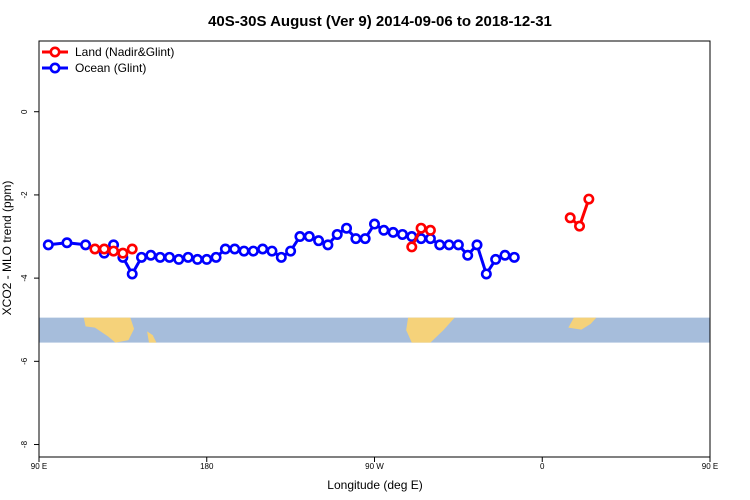 Image resolution: width=750 pixels, height=500 pixels. Describe the element at coordinates (55, 52) in the screenshot. I see `legend-marker-land` at that location.